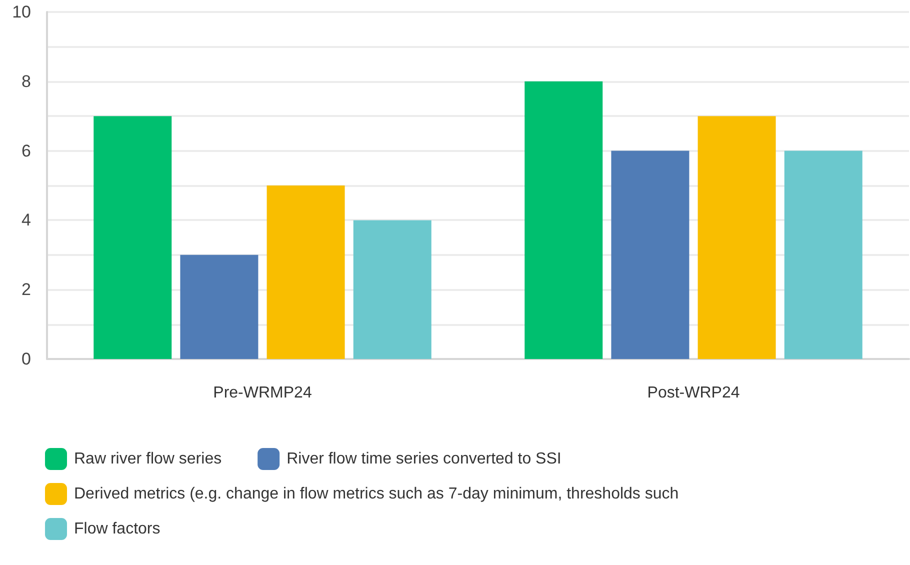 The width and height of the screenshot is (910, 565). Describe the element at coordinates (26, 220) in the screenshot. I see `y-tick-label: 4` at that location.